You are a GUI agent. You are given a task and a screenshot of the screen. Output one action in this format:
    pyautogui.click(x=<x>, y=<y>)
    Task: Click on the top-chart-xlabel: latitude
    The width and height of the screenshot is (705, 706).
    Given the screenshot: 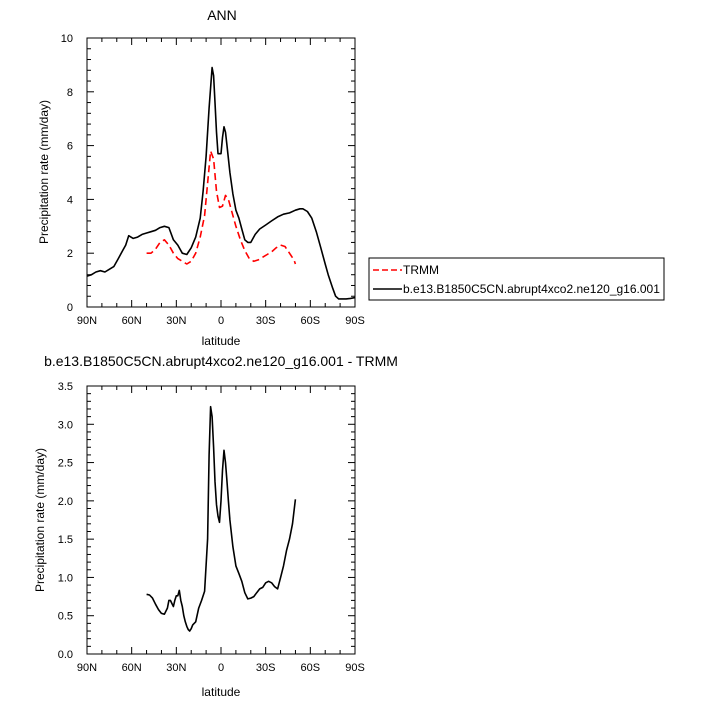 What is the action you would take?
    pyautogui.click(x=221, y=341)
    